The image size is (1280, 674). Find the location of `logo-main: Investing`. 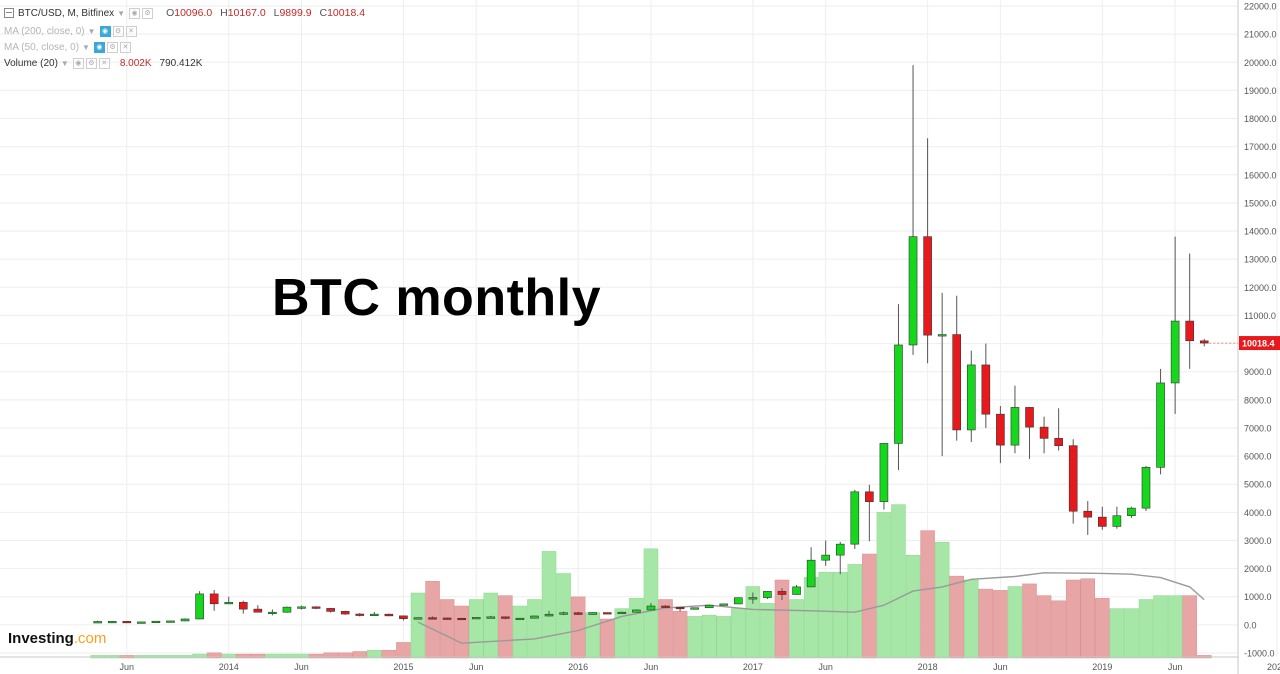

logo-main: Investing is located at coordinates (41, 638).